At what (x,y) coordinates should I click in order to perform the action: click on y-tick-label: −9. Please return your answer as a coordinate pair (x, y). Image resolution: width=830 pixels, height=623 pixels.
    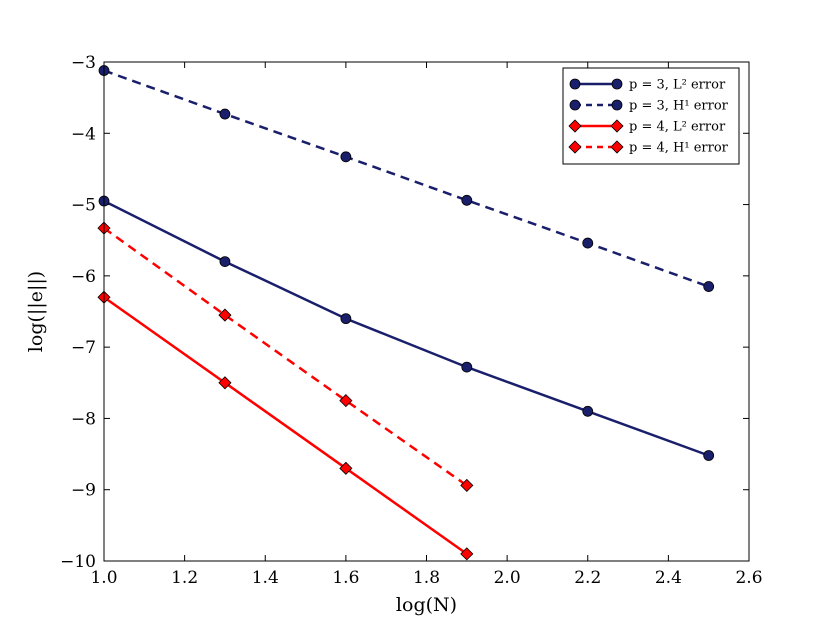
    Looking at the image, I should click on (83, 491).